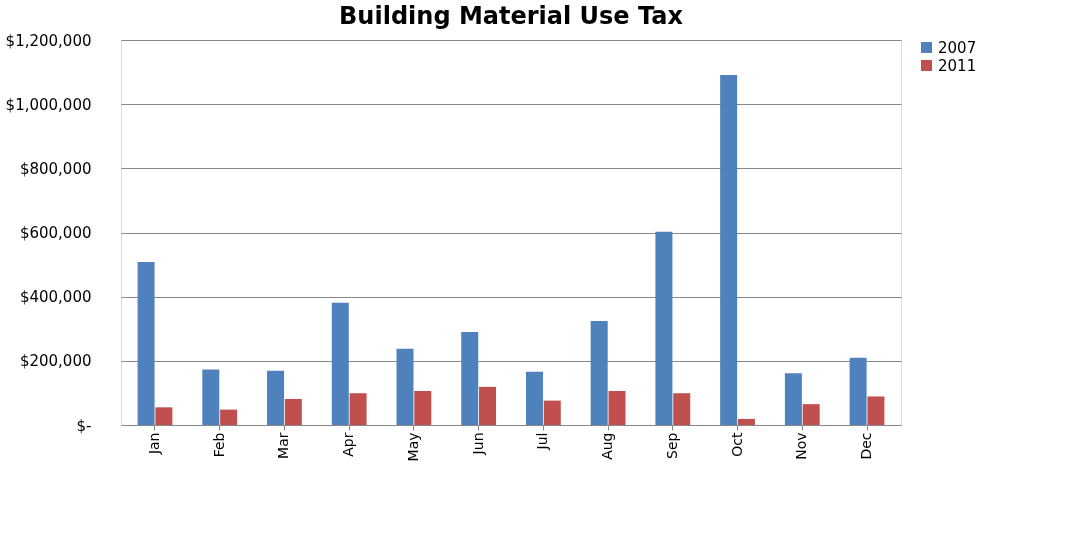 The width and height of the screenshot is (1073, 554). I want to click on x-tick-label: Jul, so click(542, 441).